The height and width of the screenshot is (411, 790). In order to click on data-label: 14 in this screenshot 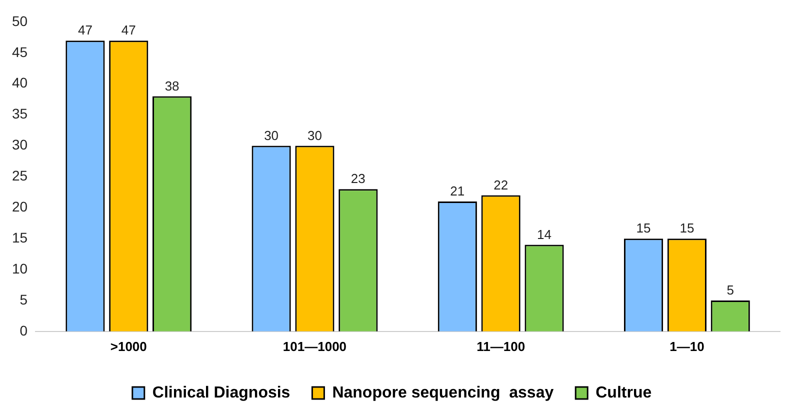, I will do `click(544, 234)`.